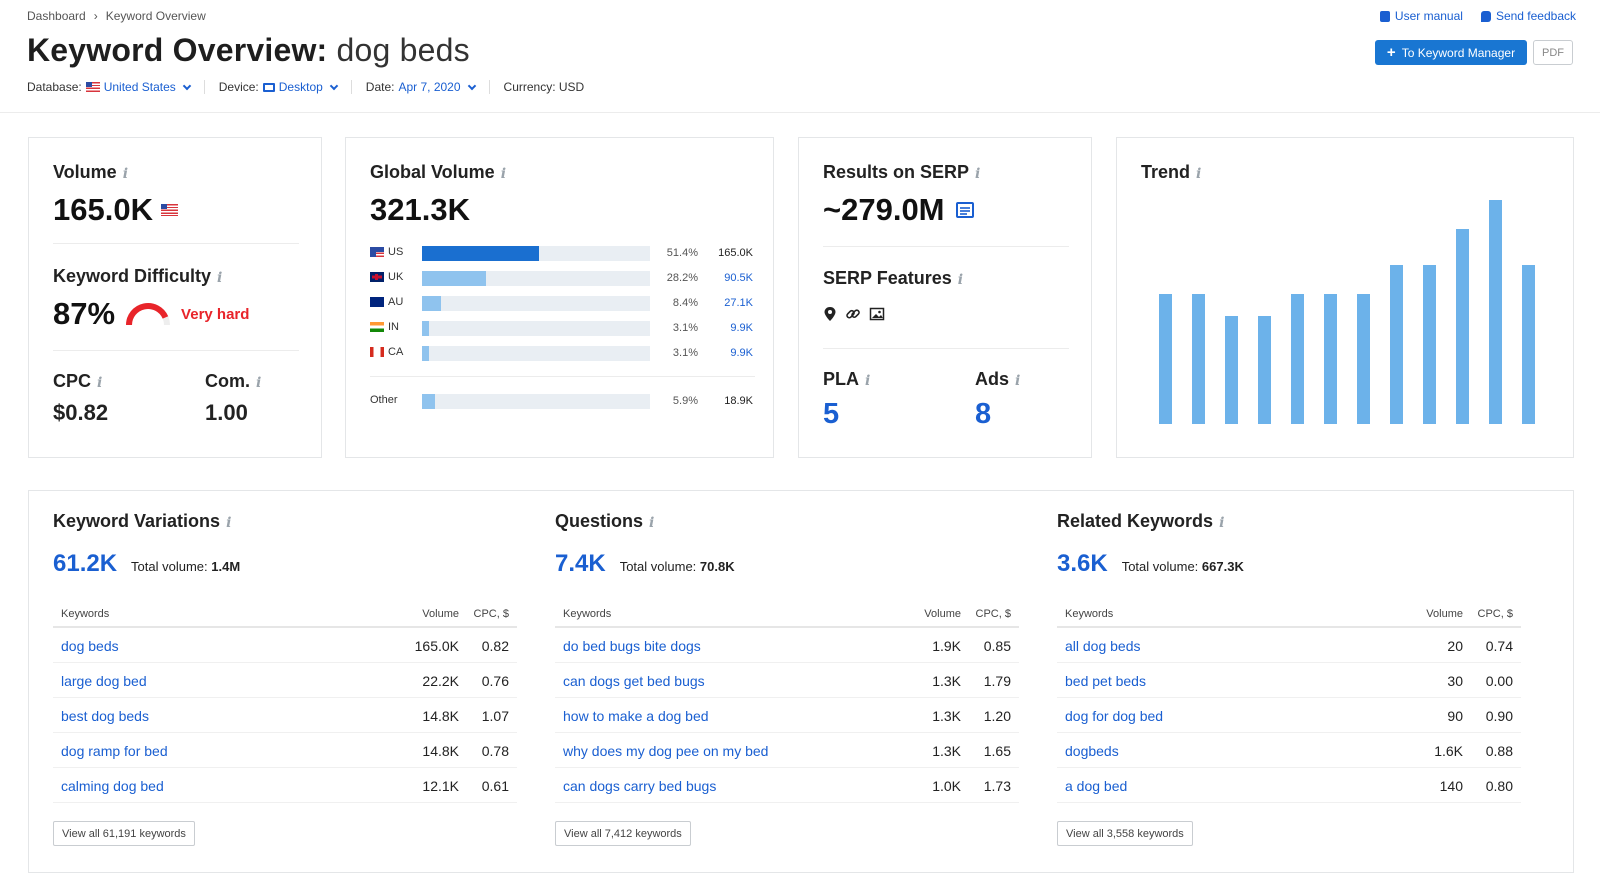 The image size is (1600, 888). What do you see at coordinates (226, 412) in the screenshot?
I see `competition-value: 1.00` at bounding box center [226, 412].